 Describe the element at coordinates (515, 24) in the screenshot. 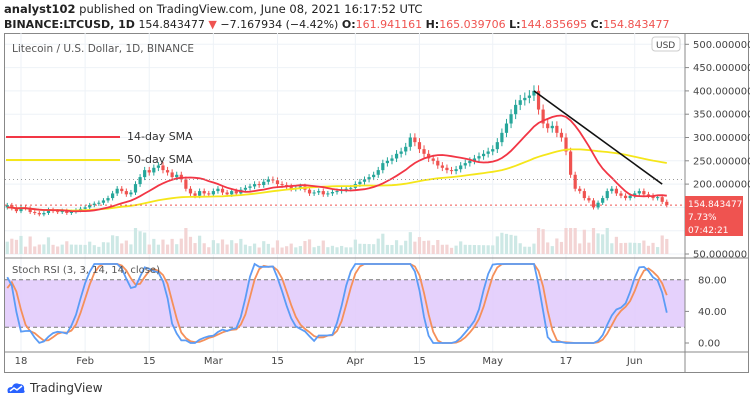

I see `low-label: L:` at that location.